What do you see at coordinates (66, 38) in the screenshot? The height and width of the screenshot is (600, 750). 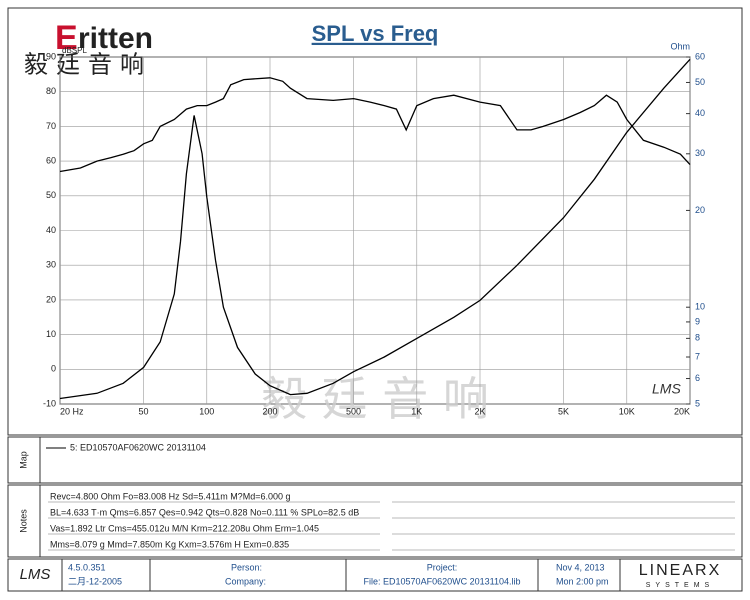 I see `brand-mark: E` at bounding box center [66, 38].